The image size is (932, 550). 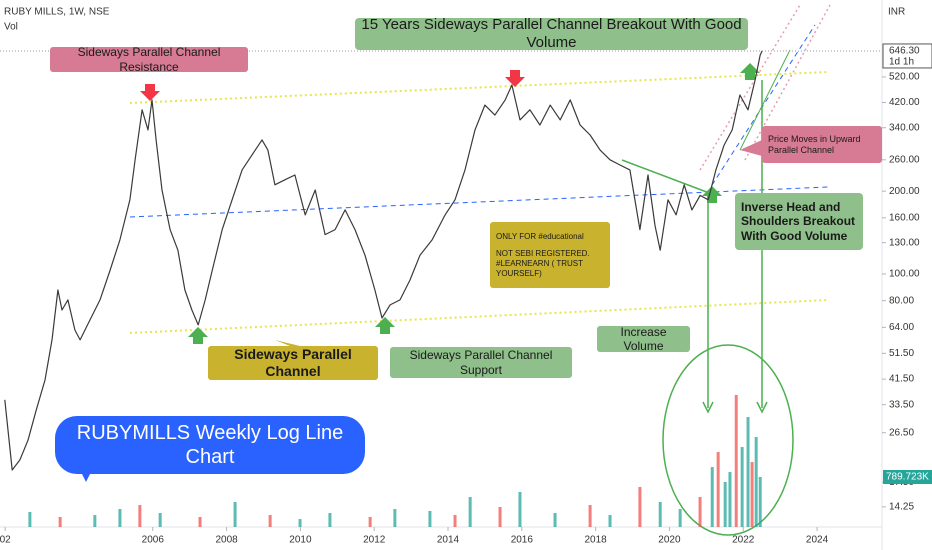 I want to click on y-tick-label: 26.50, so click(x=901, y=432).